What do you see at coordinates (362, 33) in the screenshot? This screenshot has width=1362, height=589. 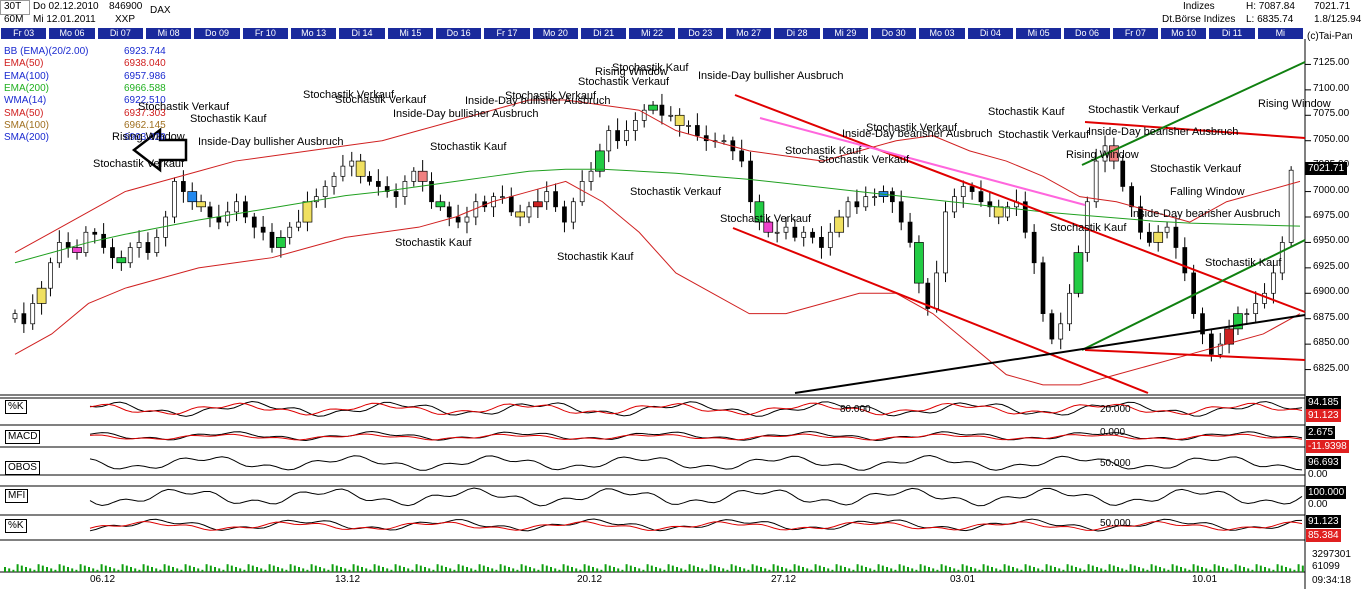 I see `date-tab: Di 14` at bounding box center [362, 33].